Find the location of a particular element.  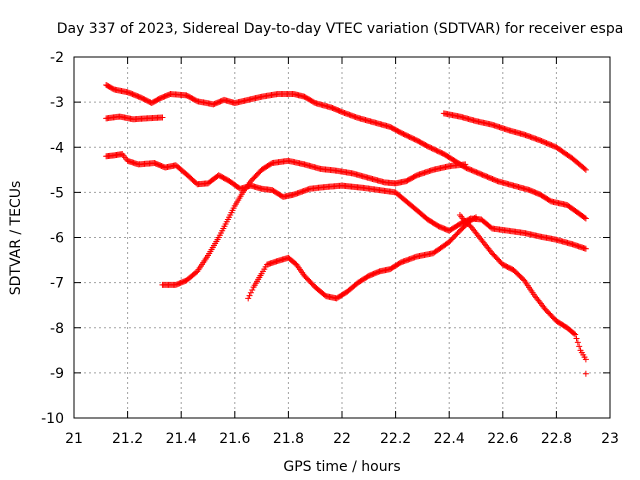

x-tick-label: 21.4 is located at coordinates (181, 439).